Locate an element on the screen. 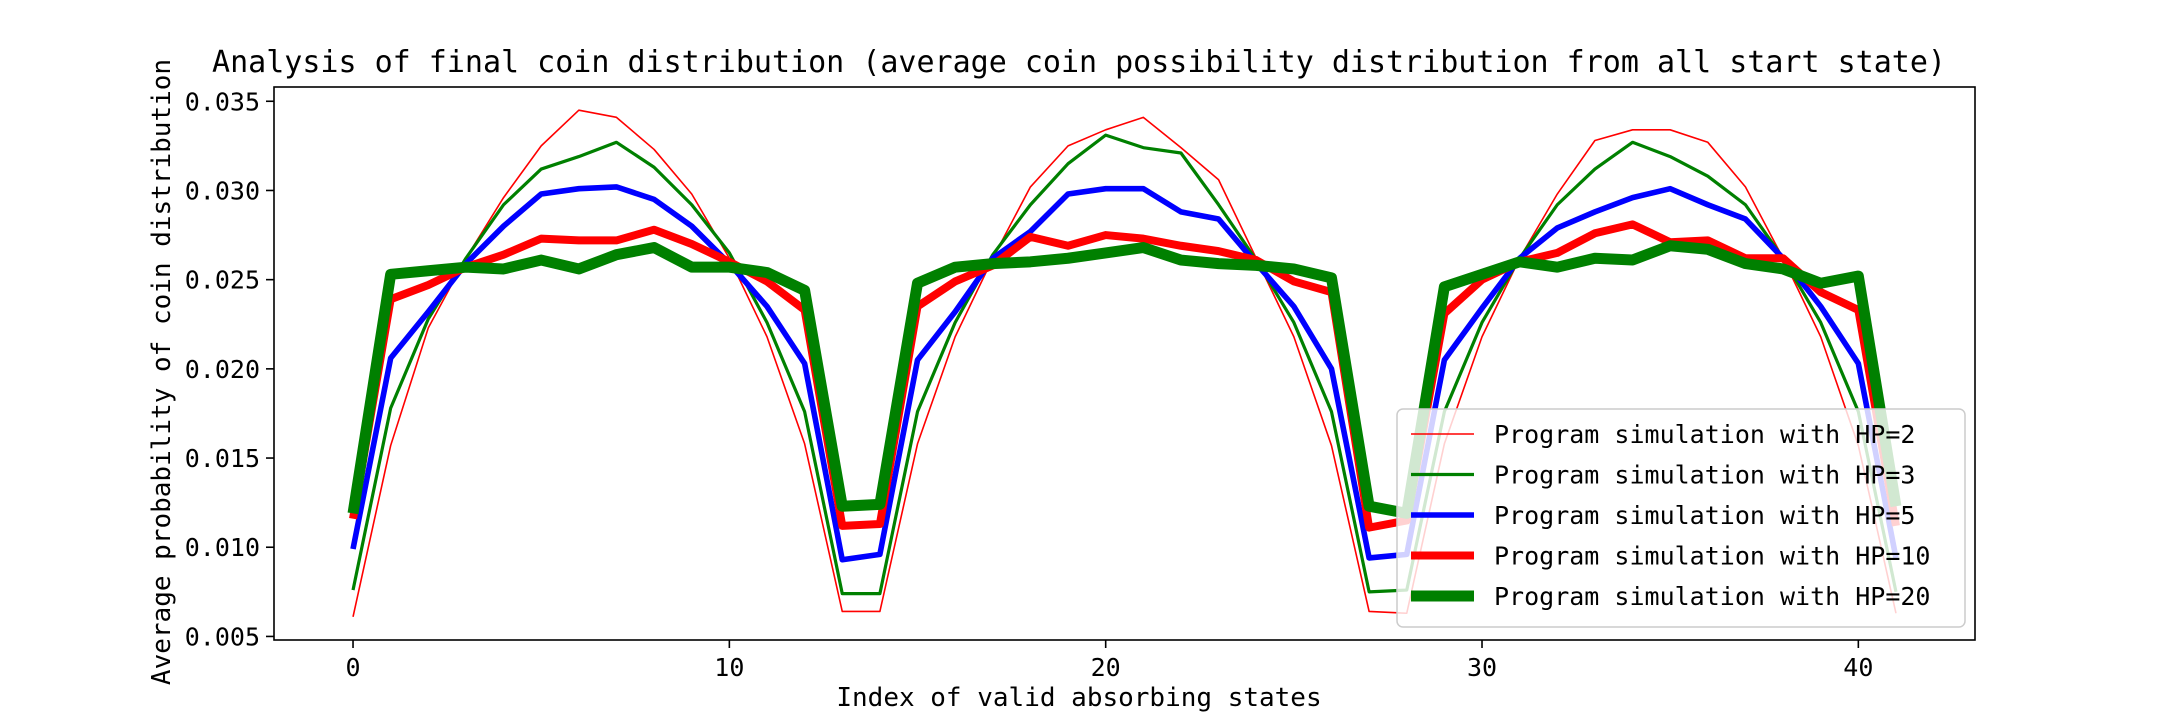 This screenshot has height=720, width=2160. y-tick-label: 0.035 is located at coordinates (222, 101).